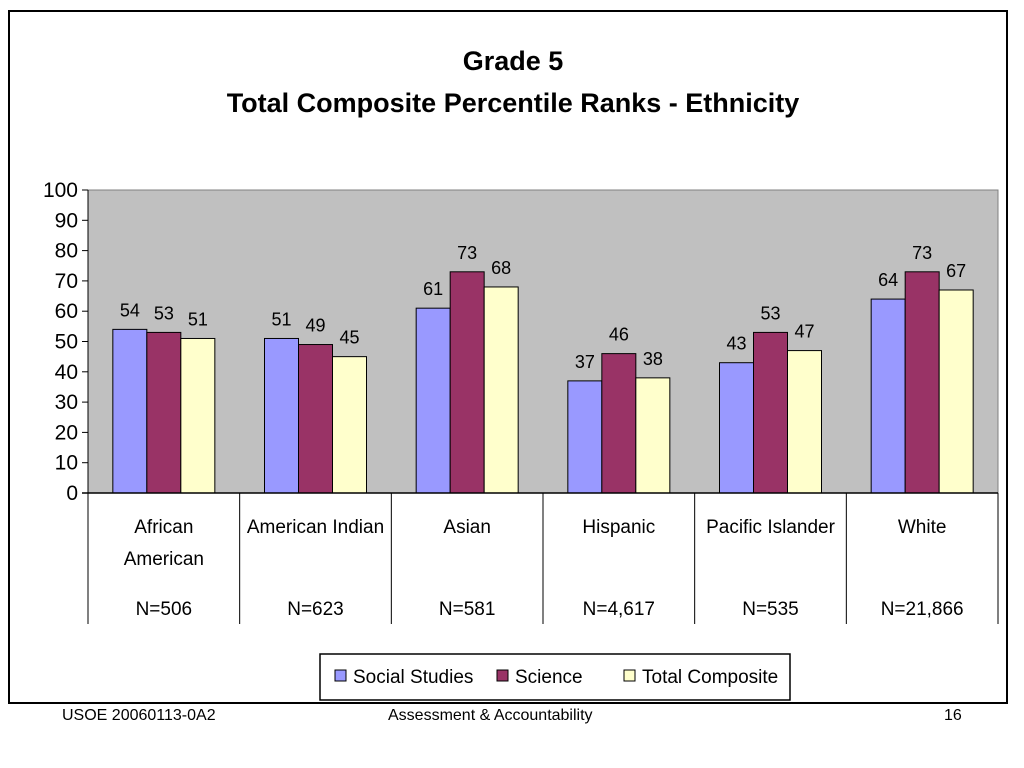  What do you see at coordinates (619, 335) in the screenshot?
I see `bar-value-label: 46` at bounding box center [619, 335].